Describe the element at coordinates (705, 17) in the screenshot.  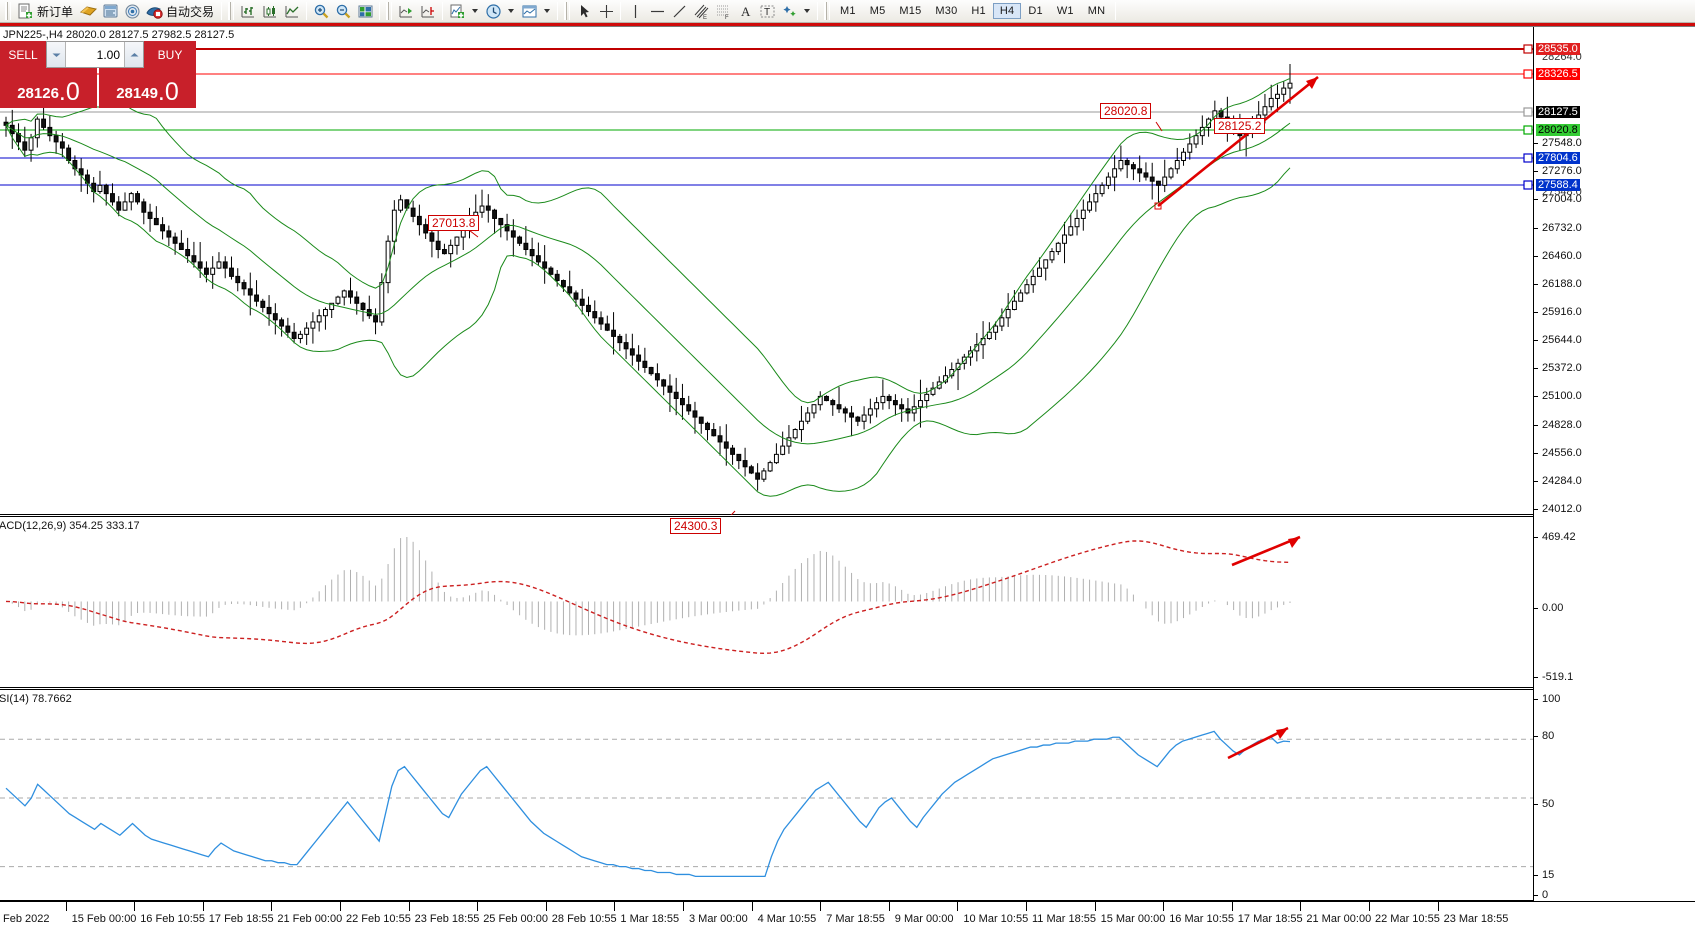
I see `svg-text: E` at that location.